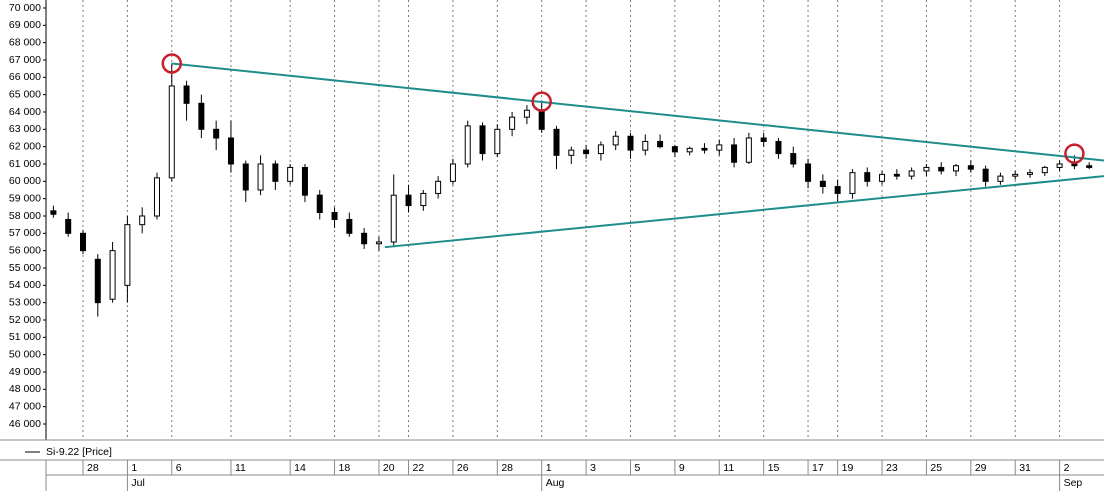 This screenshot has height=496, width=1104. Describe the element at coordinates (25, 94) in the screenshot. I see `y-tick-label: 65 000` at that location.